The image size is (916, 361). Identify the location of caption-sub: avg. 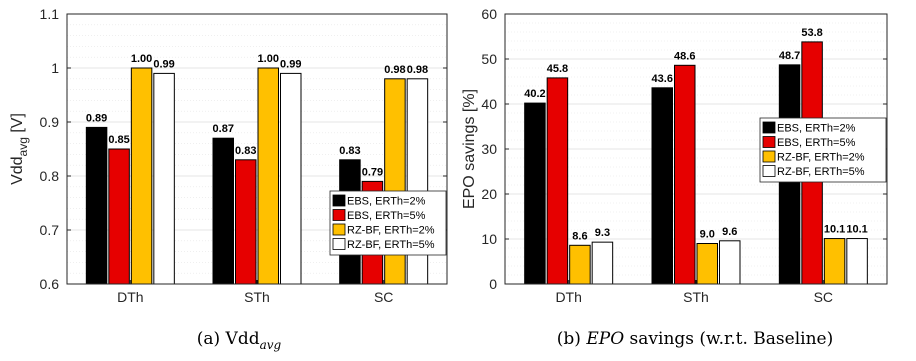
(271, 345).